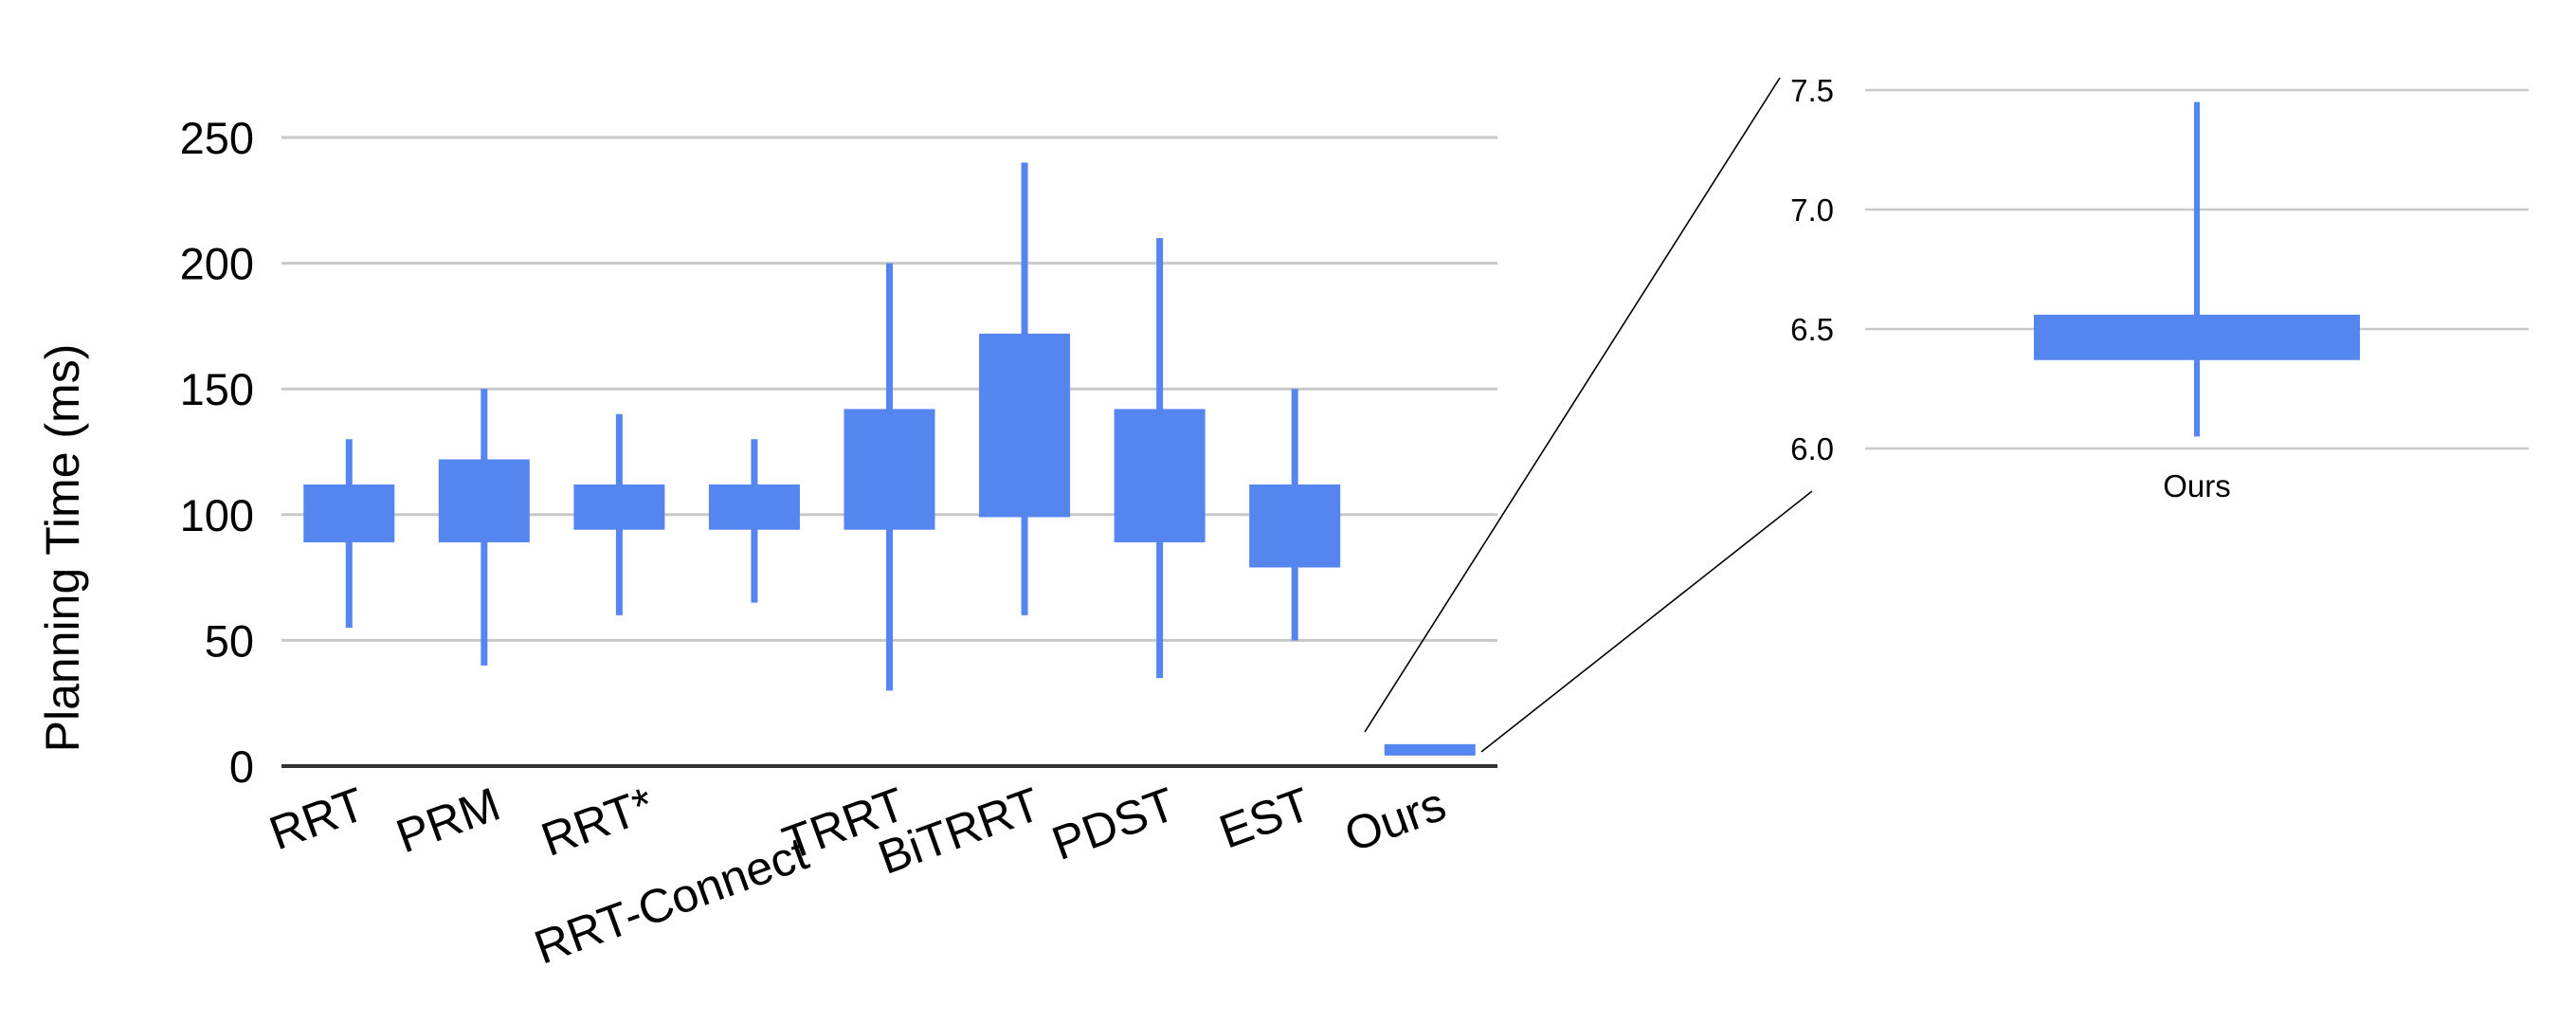 The width and height of the screenshot is (2576, 1024). I want to click on iqr-box-trrt, so click(889, 469).